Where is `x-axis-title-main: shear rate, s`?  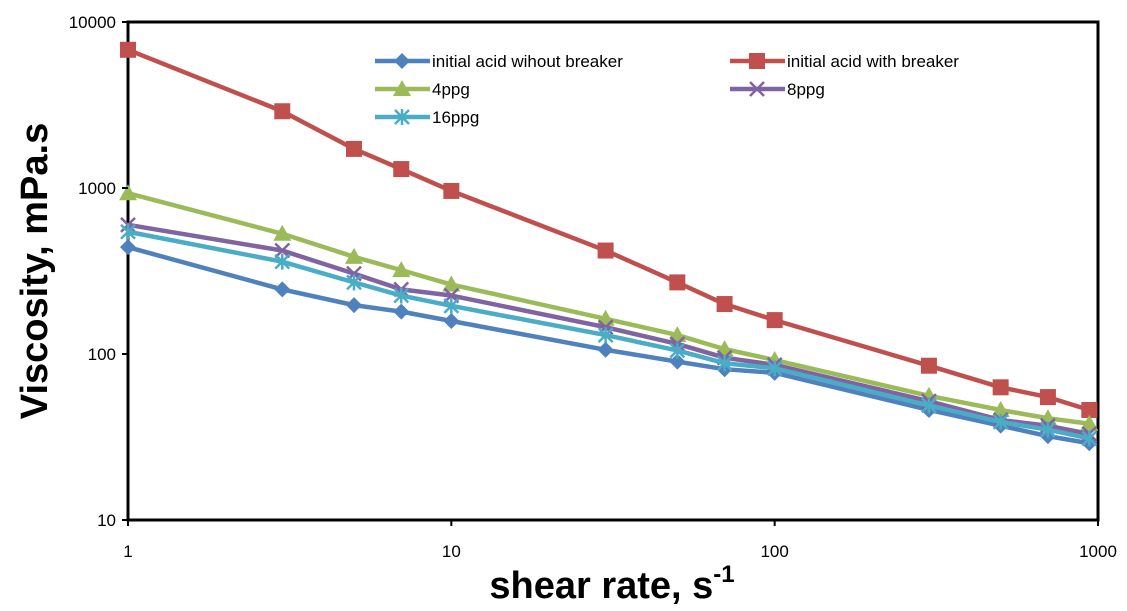 x-axis-title-main: shear rate, s is located at coordinates (601, 586).